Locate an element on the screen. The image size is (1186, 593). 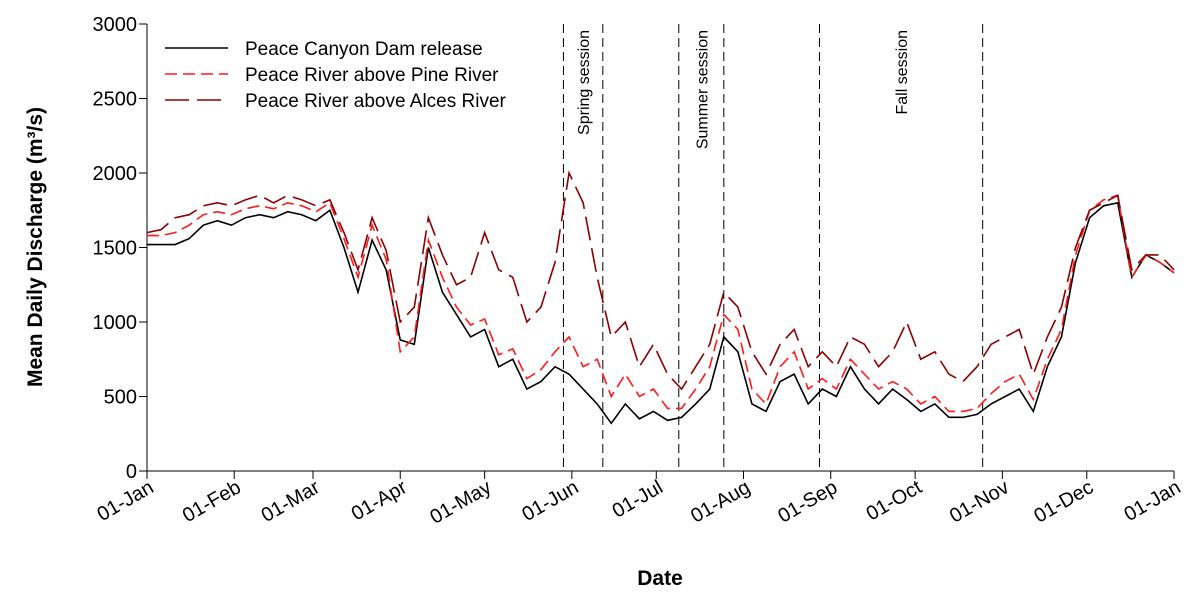
x-tick-label: 01-Jun is located at coordinates (550, 501).